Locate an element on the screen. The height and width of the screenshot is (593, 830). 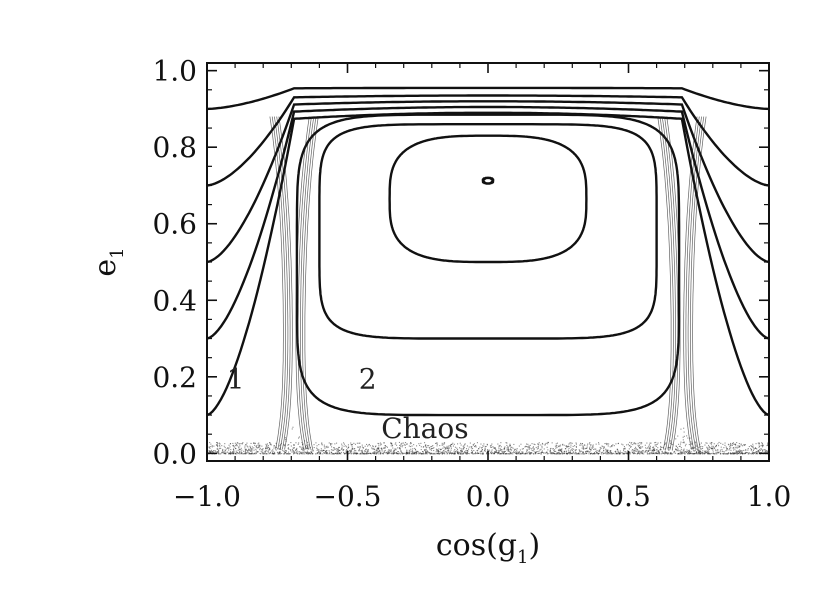
y-axis-label-subscript: 1 is located at coordinates (117, 252).